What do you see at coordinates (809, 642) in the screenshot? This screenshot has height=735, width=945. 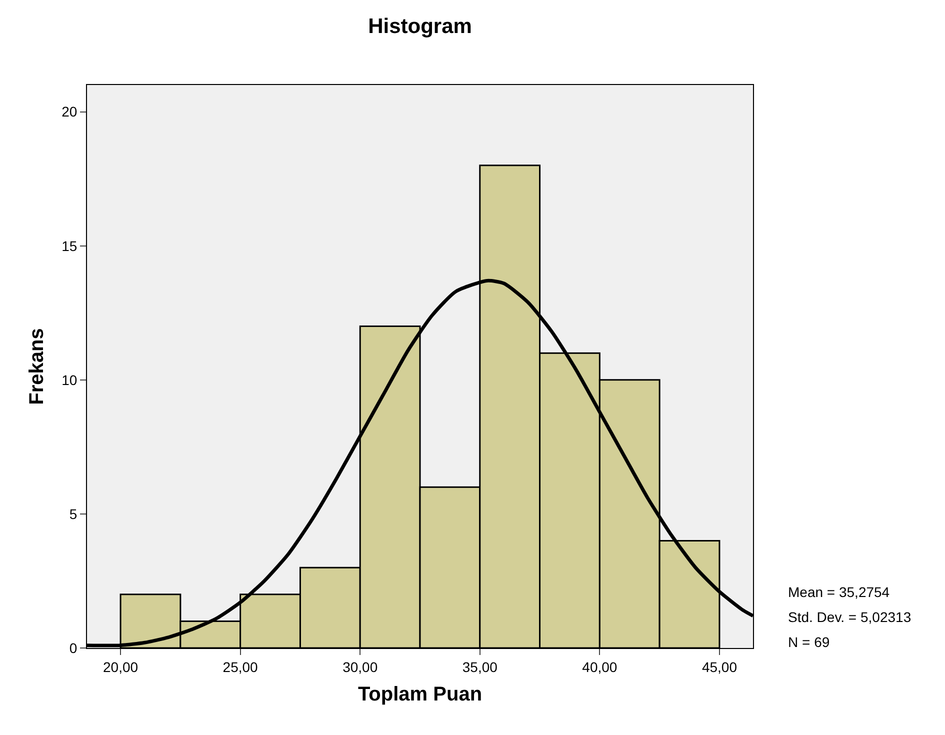 I see `text: N = 69` at bounding box center [809, 642].